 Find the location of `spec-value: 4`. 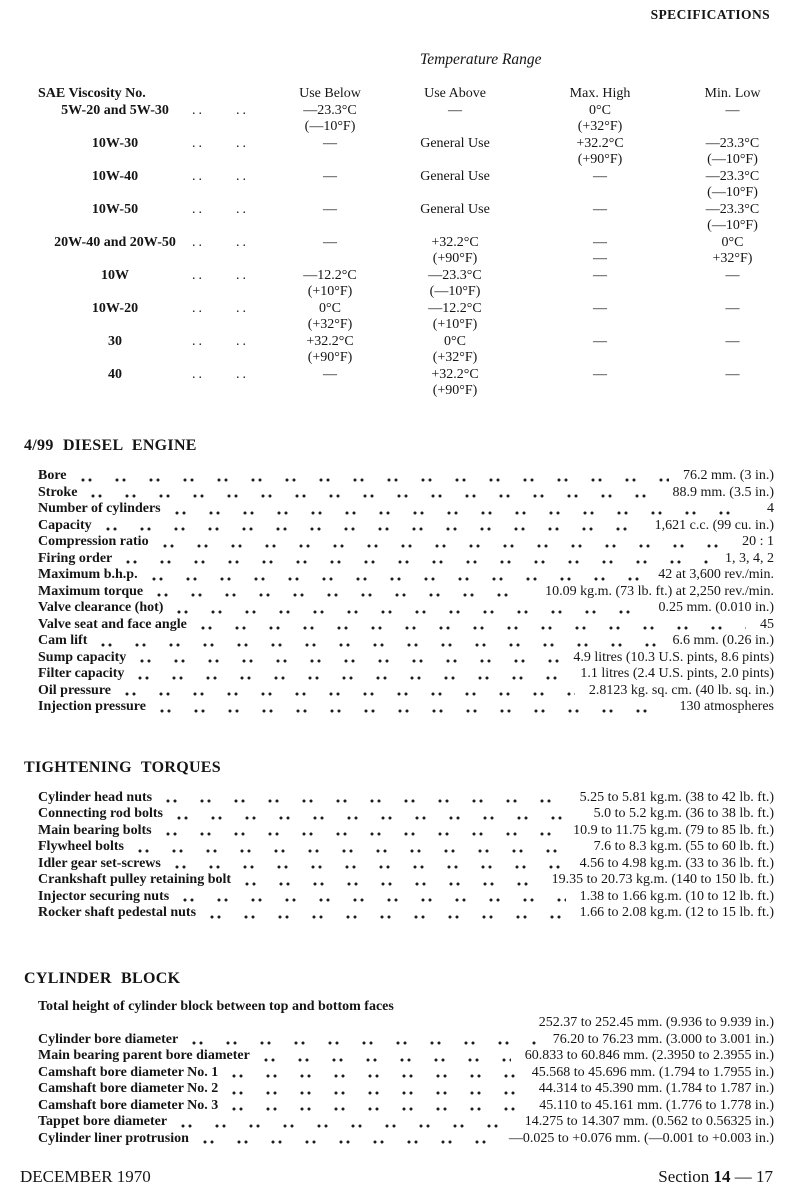

spec-value: 4 is located at coordinates (770, 508).